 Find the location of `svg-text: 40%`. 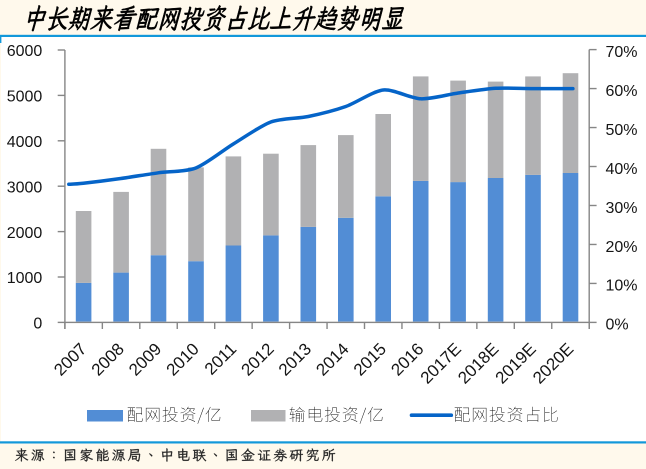

svg-text: 40% is located at coordinates (622, 169).